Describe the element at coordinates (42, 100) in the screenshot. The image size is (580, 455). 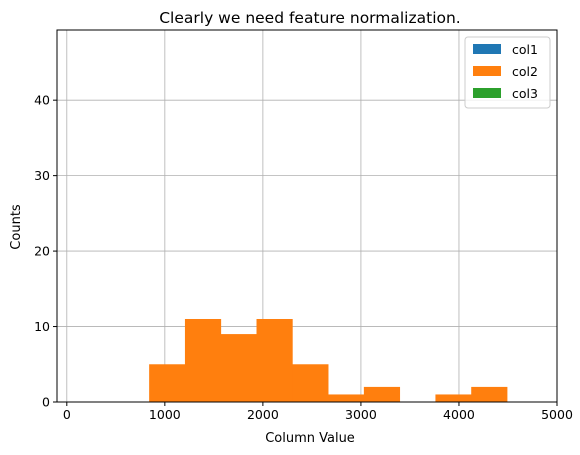
I see `y-tick-label: 40` at that location.